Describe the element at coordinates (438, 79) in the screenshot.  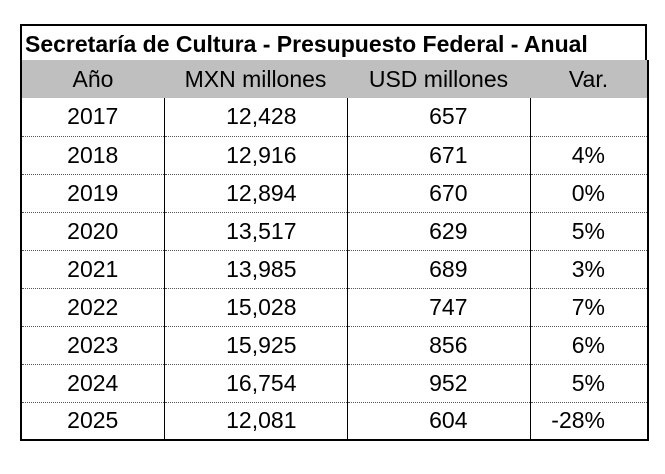
I see `header-usd: USD millones` at that location.